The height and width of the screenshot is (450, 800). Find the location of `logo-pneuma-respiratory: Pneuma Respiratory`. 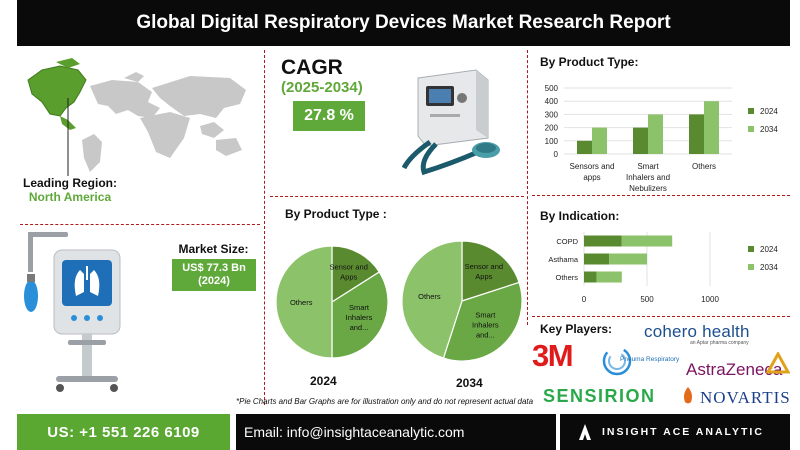

logo-pneuma-respiratory: Pneuma Respiratory is located at coordinates (650, 359).